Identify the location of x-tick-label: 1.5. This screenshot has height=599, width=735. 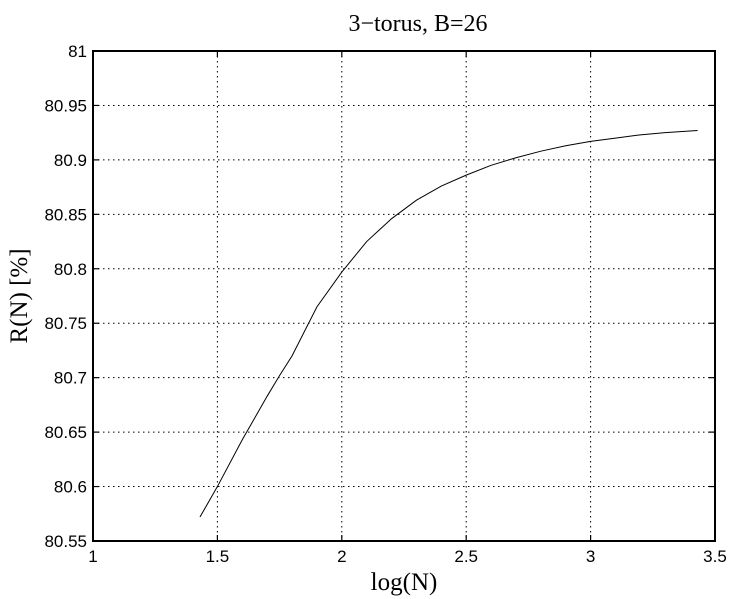
(218, 556).